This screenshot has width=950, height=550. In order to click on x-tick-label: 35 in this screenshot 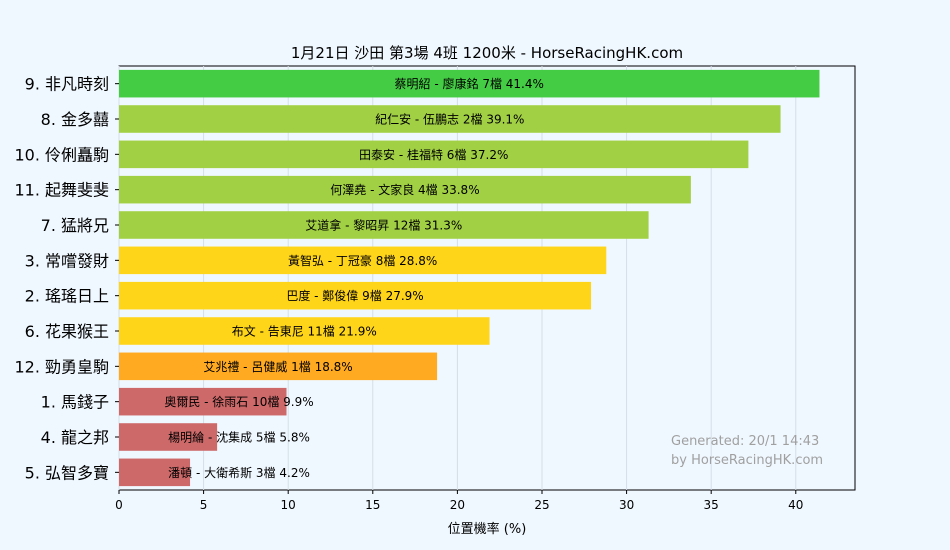, I will do `click(711, 505)`.